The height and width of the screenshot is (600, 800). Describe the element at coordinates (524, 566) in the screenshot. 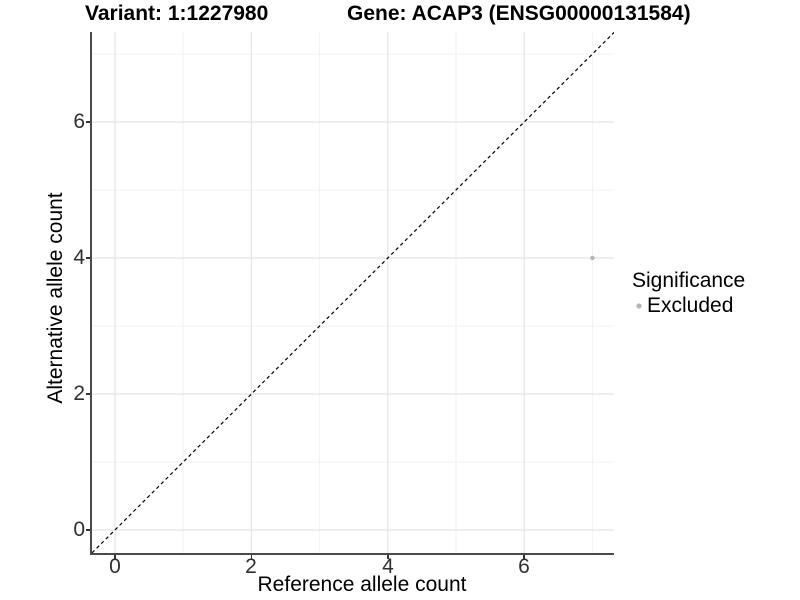

I see `x-tick-label: 6` at that location.